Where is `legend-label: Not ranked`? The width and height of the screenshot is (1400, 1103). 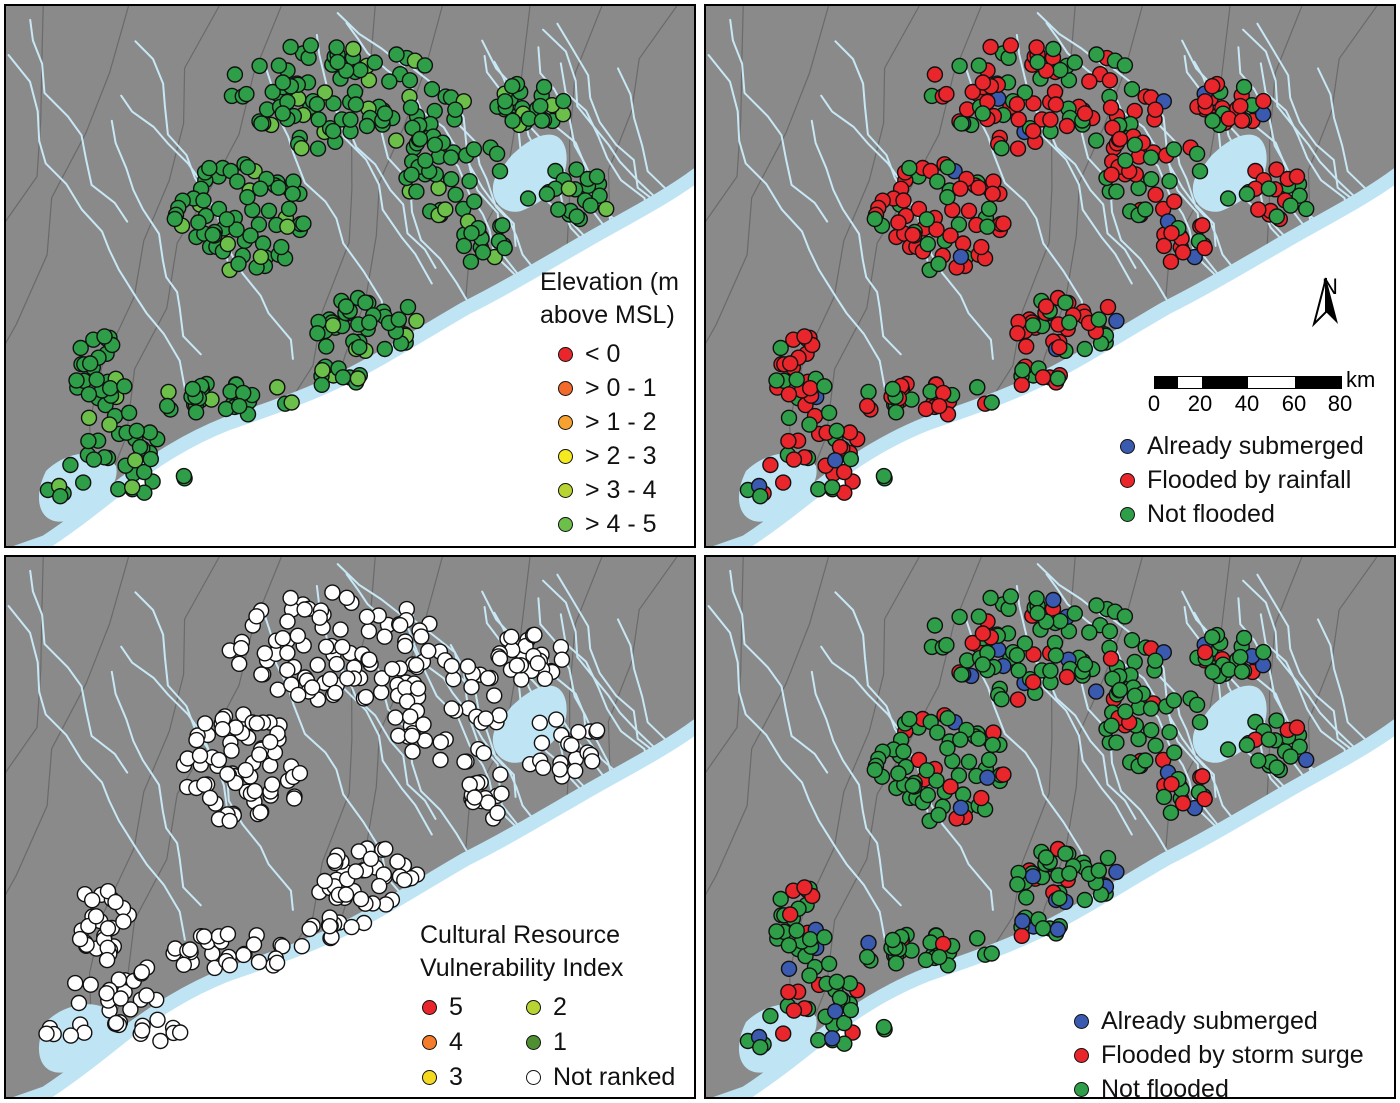 legend-label: Not ranked is located at coordinates (614, 1077).